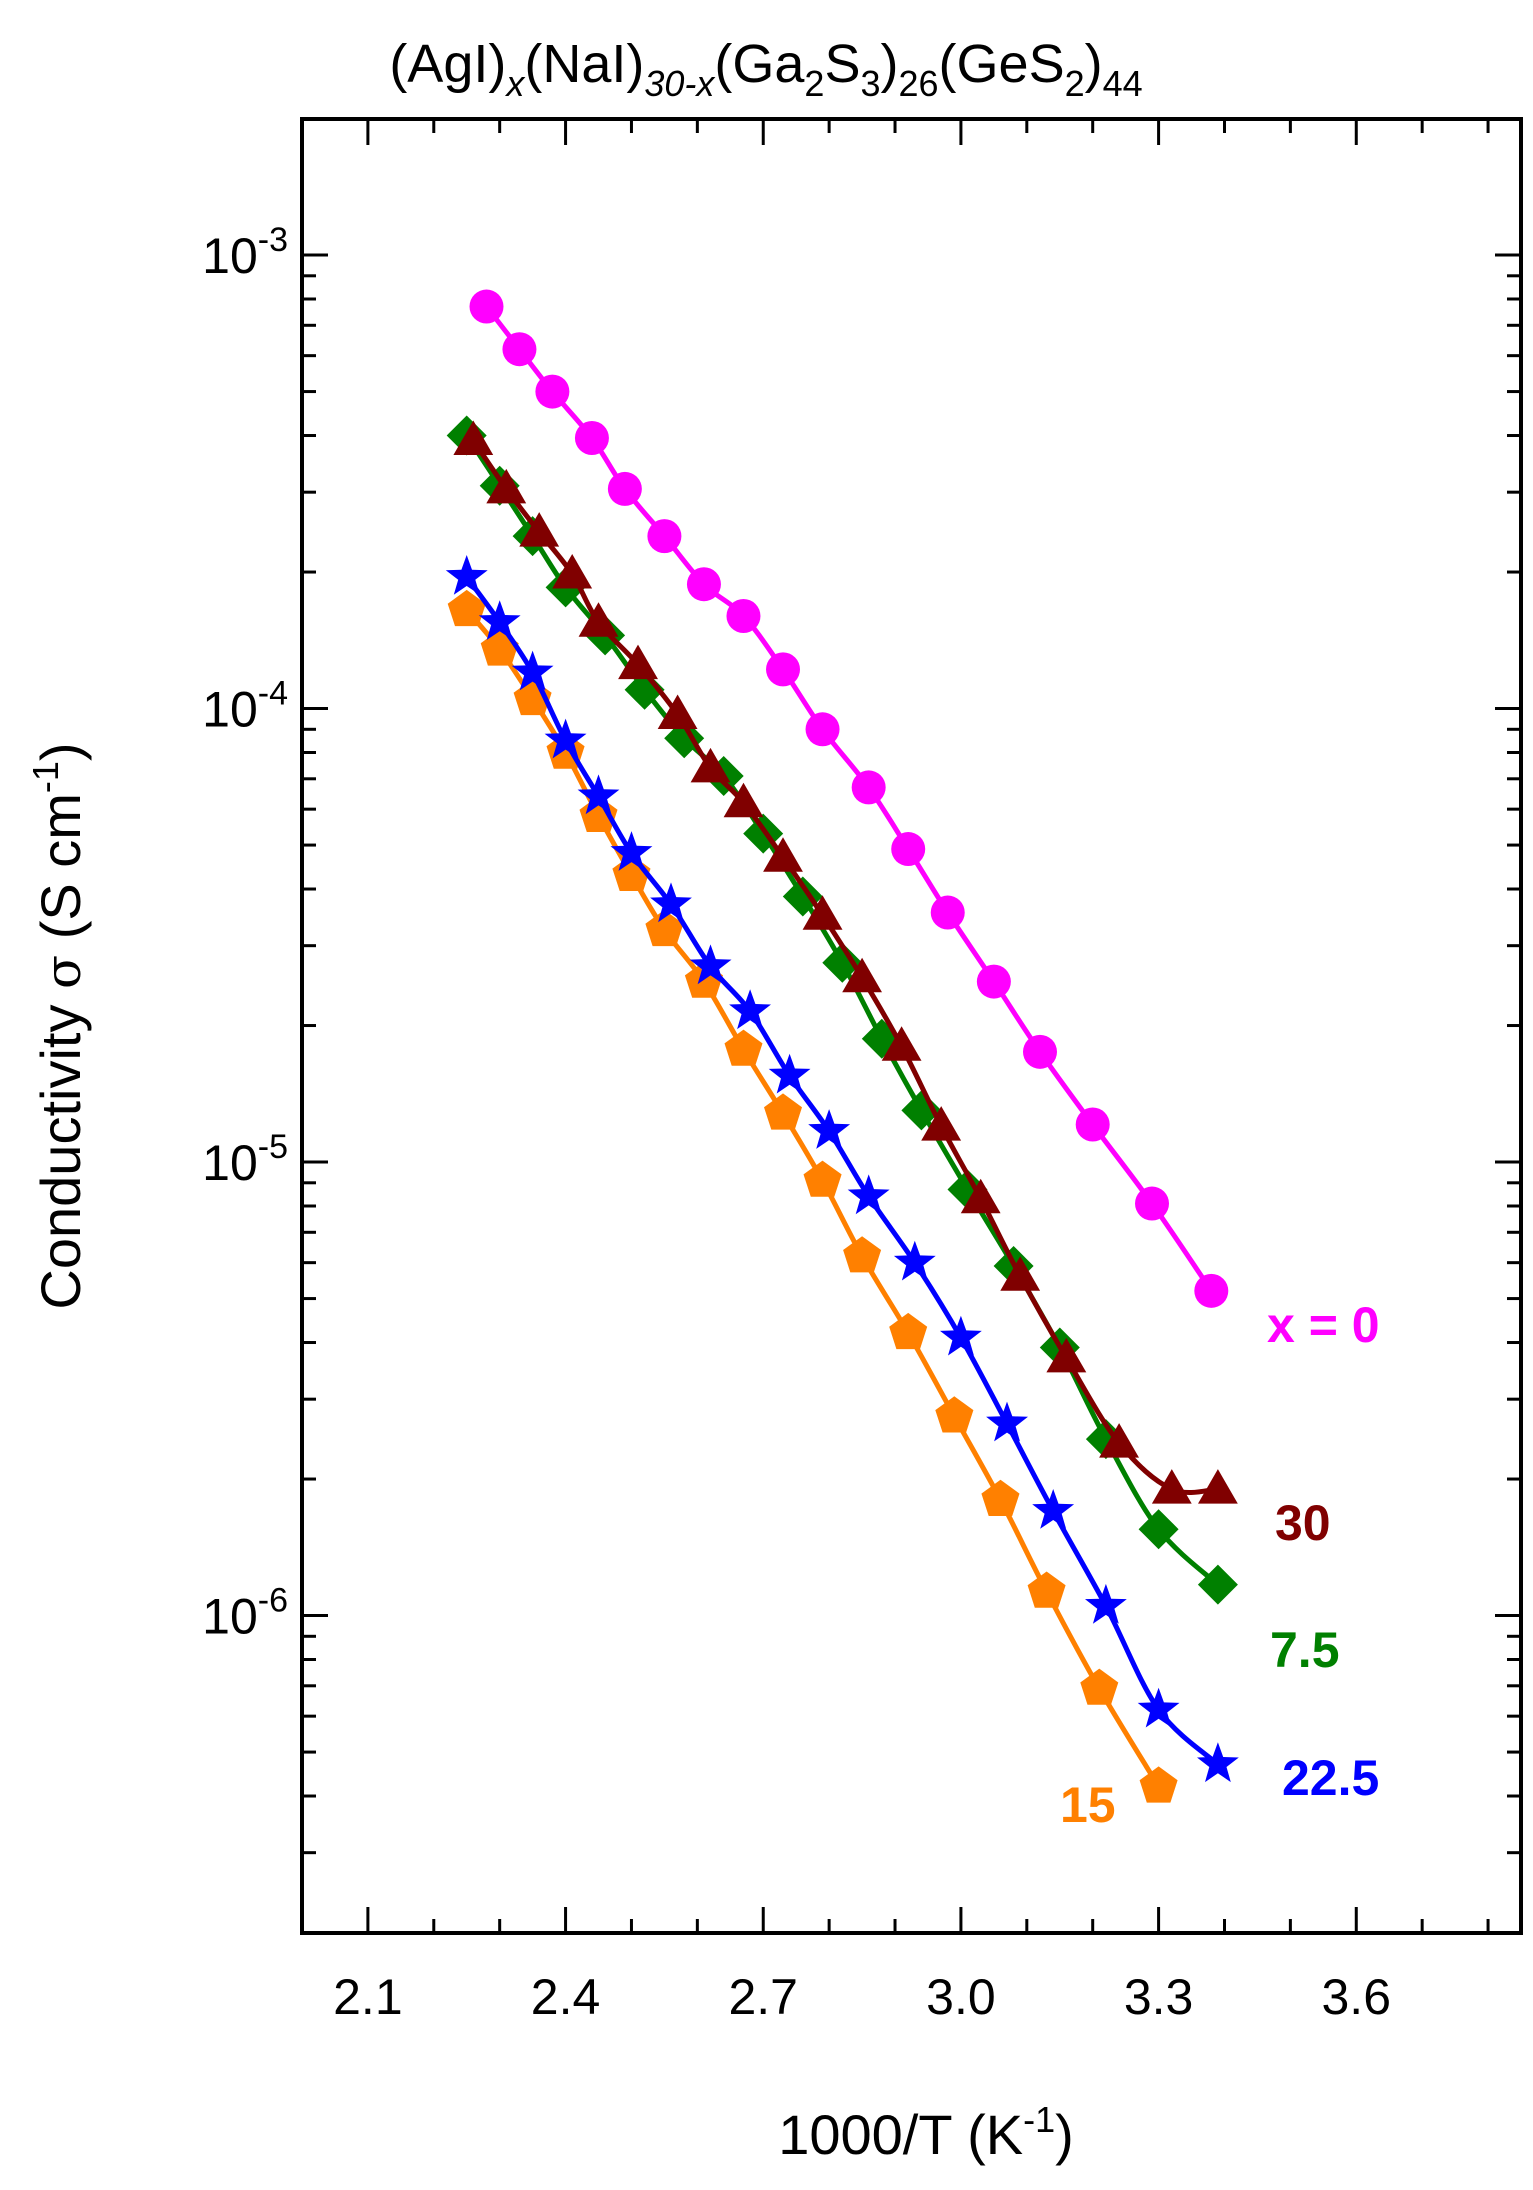  What do you see at coordinates (1305, 1650) in the screenshot?
I see `series-label-7-5: 7.5` at bounding box center [1305, 1650].